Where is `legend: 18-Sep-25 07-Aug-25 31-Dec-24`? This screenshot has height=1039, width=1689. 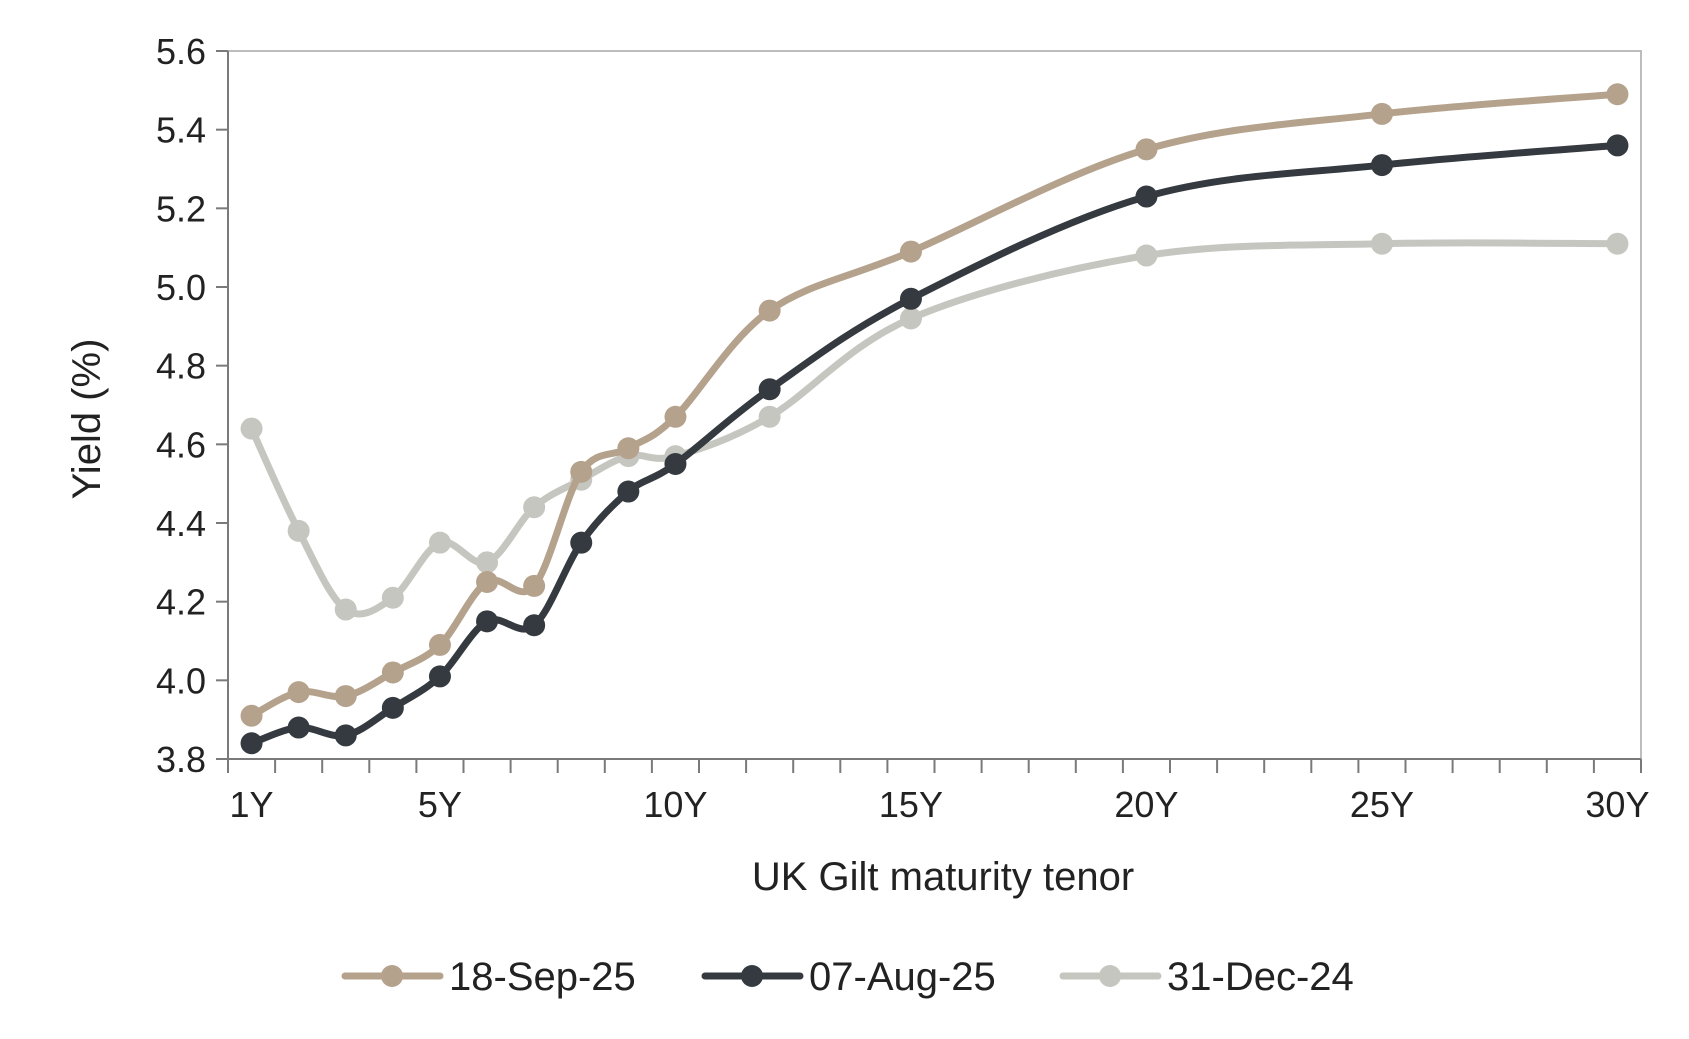 legend: 18-Sep-25 07-Aug-25 31-Dec-24 is located at coordinates (847, 977).